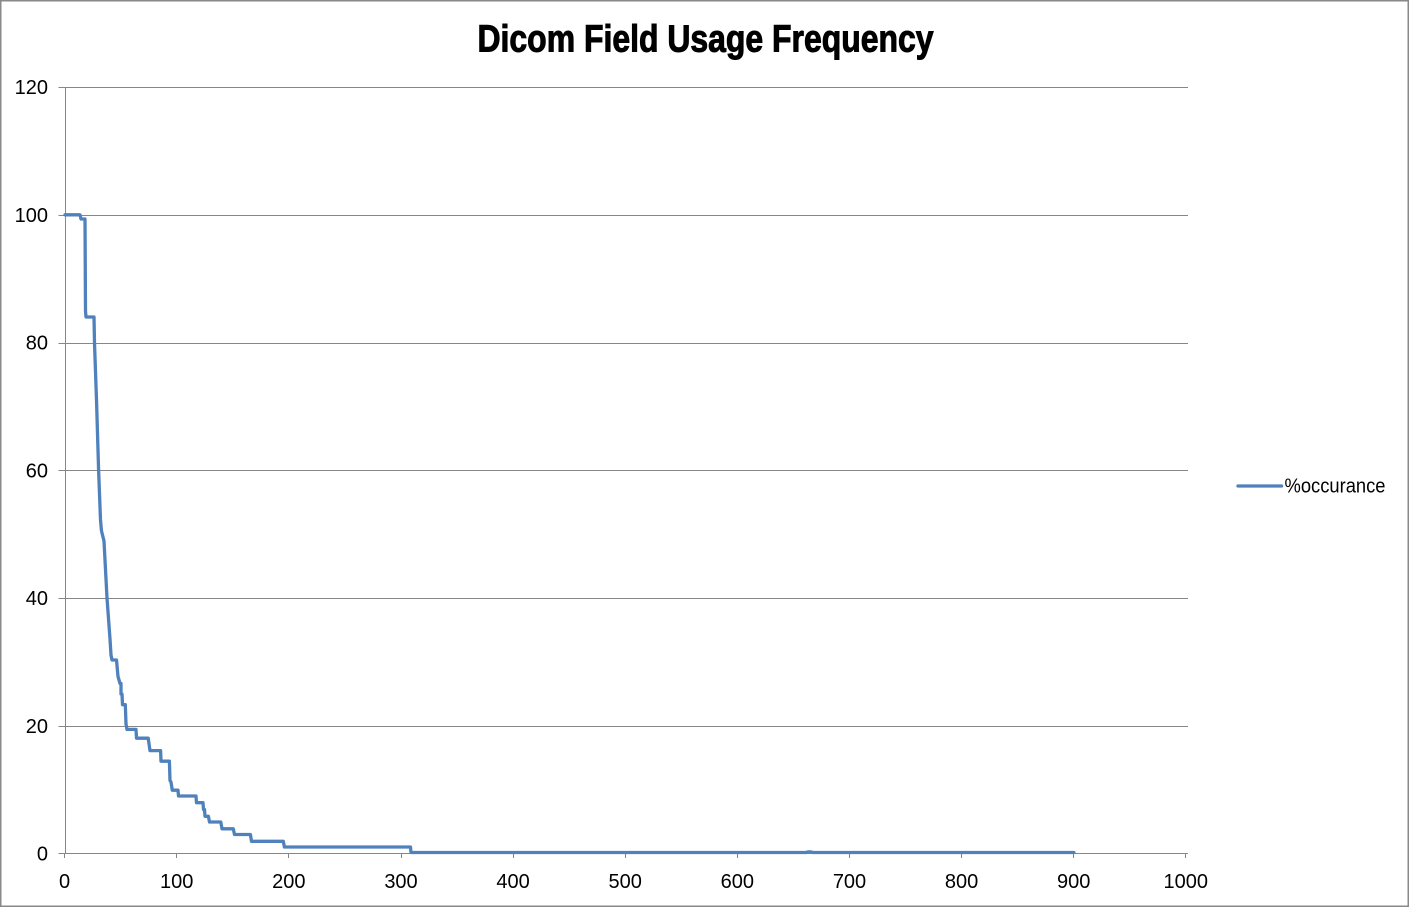 The width and height of the screenshot is (1409, 907). I want to click on svg-text: %occurance, so click(1335, 487).